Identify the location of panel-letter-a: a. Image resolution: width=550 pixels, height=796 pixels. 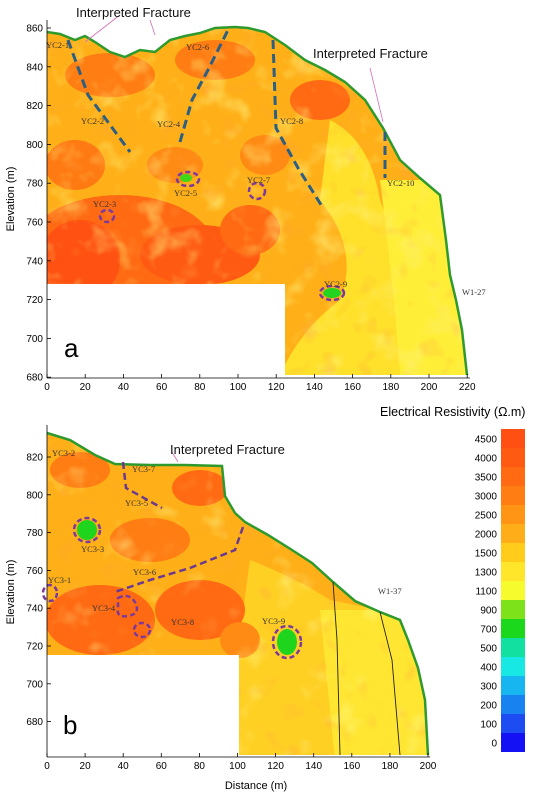
(71, 348).